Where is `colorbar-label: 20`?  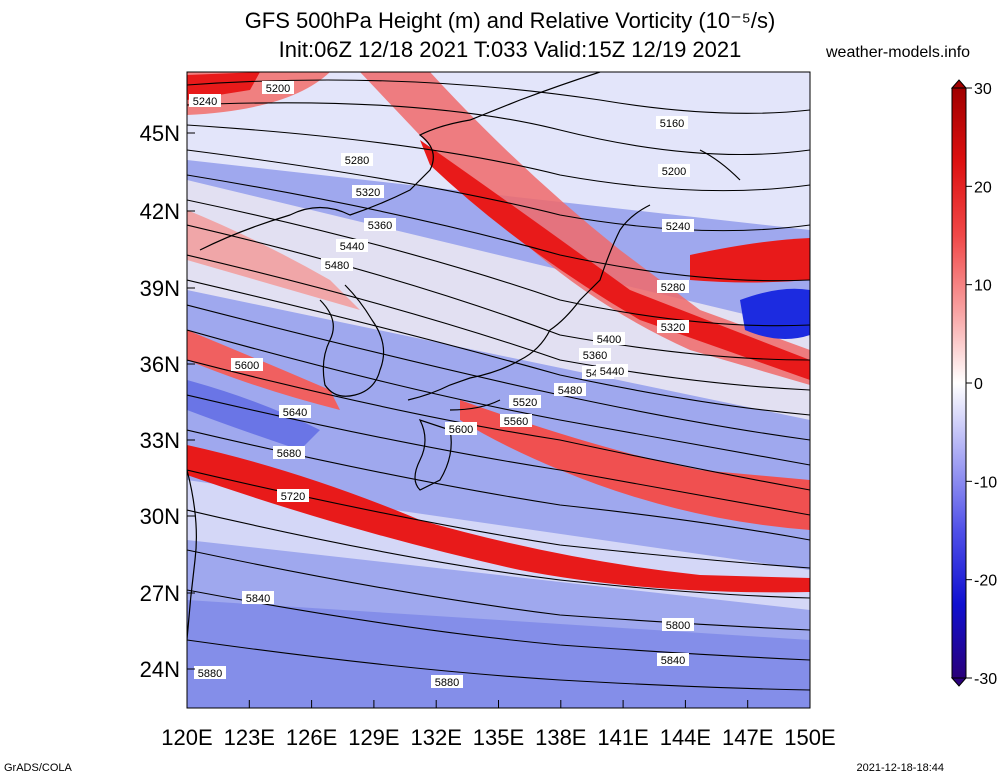 colorbar-label: 20 is located at coordinates (983, 187).